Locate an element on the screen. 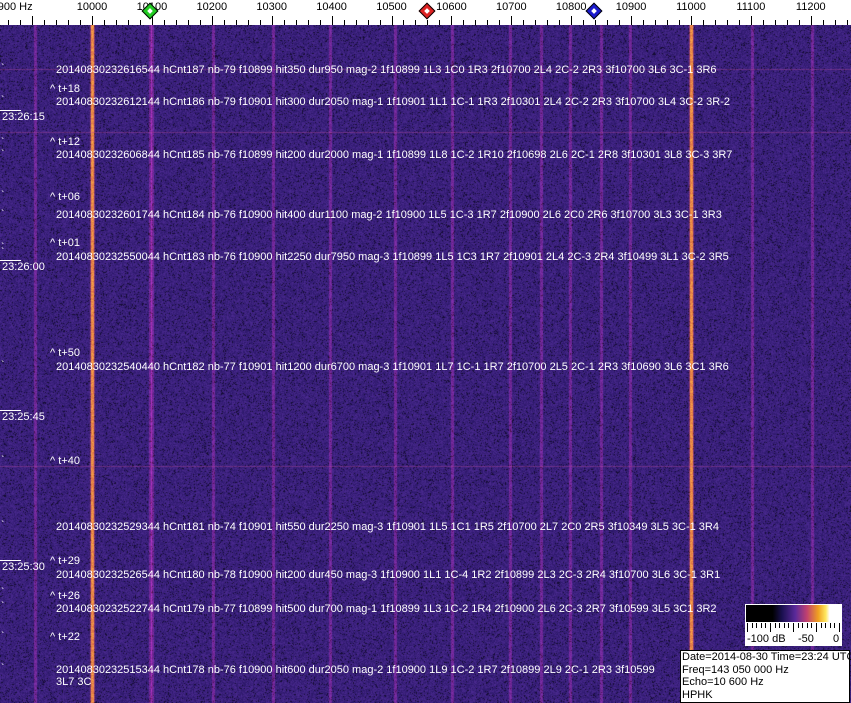  time-label: 23:25:45 is located at coordinates (23, 417).